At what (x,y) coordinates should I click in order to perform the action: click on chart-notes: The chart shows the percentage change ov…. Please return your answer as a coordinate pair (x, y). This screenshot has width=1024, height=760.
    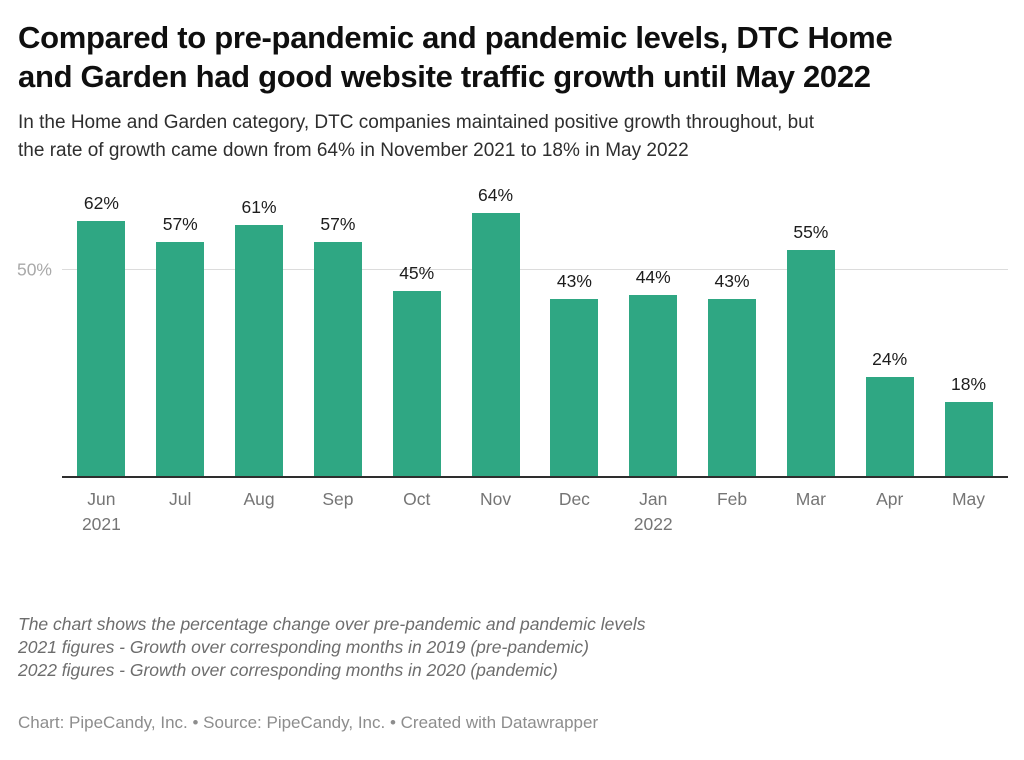
    Looking at the image, I should click on (513, 647).